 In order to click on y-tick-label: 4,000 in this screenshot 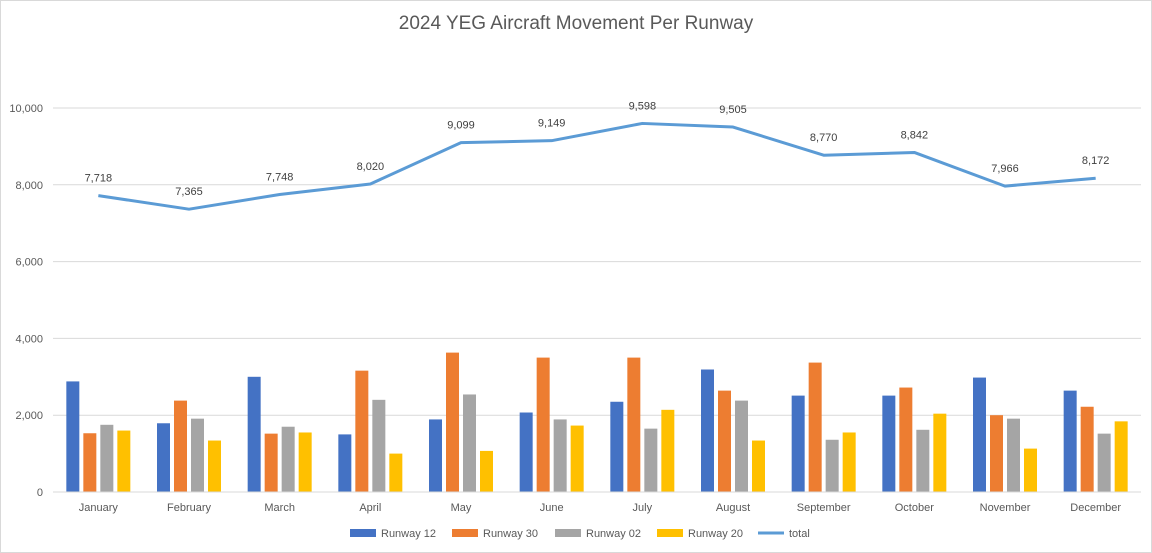, I will do `click(29, 339)`.